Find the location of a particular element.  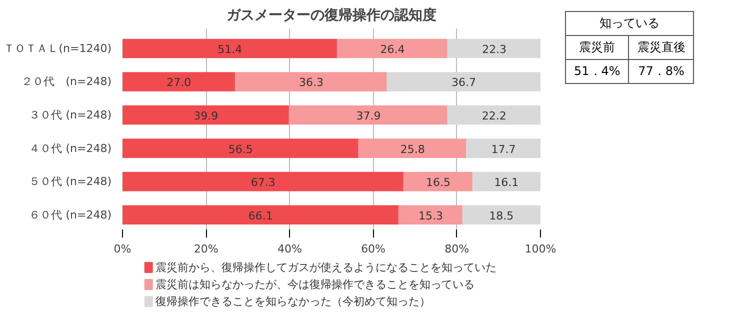

data-label: 51.4 is located at coordinates (230, 49).